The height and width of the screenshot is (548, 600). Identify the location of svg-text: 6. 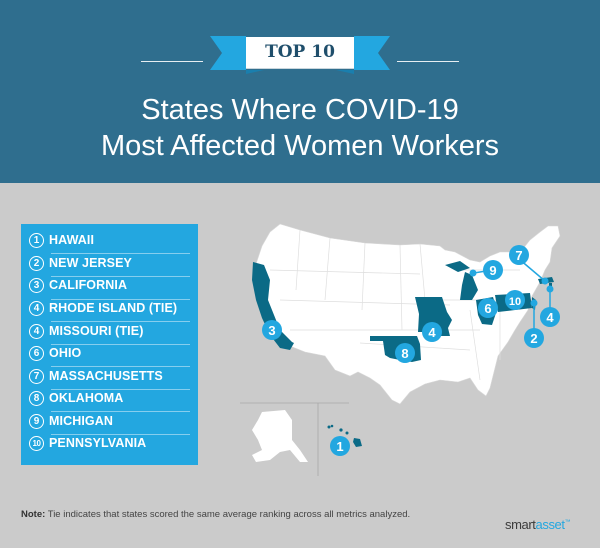
(487, 308).